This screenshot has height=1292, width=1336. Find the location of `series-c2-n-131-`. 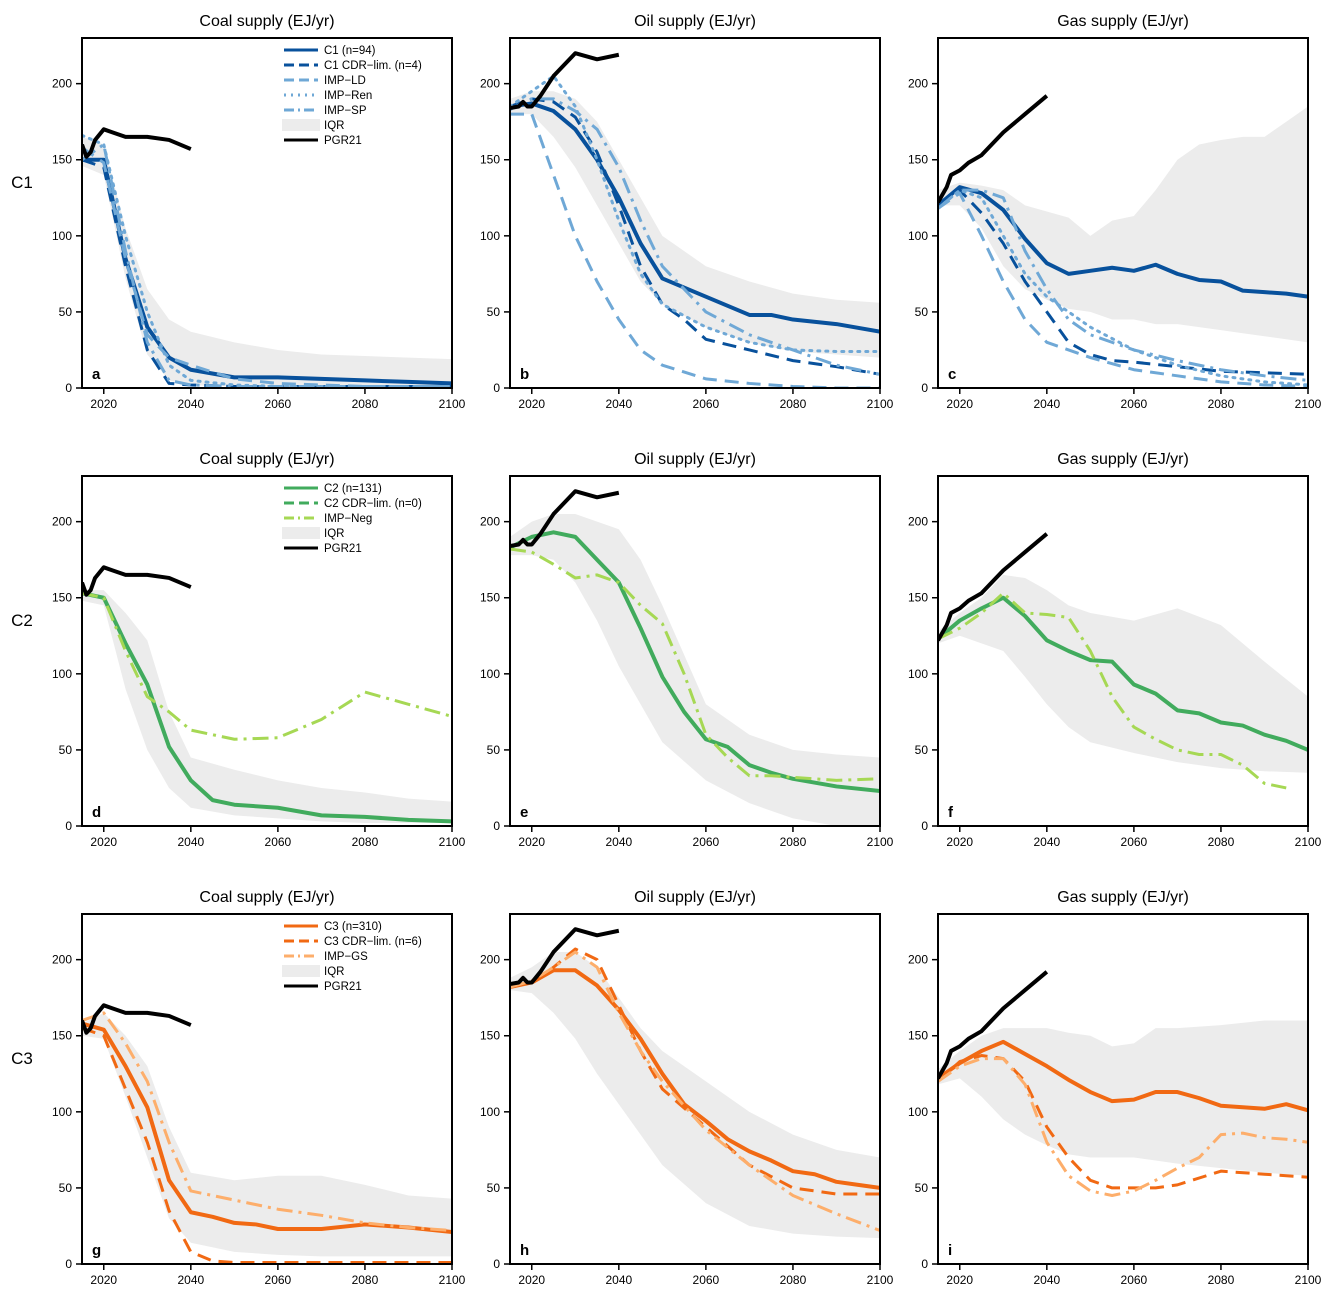

series-c2-n-131- is located at coordinates (267, 707).